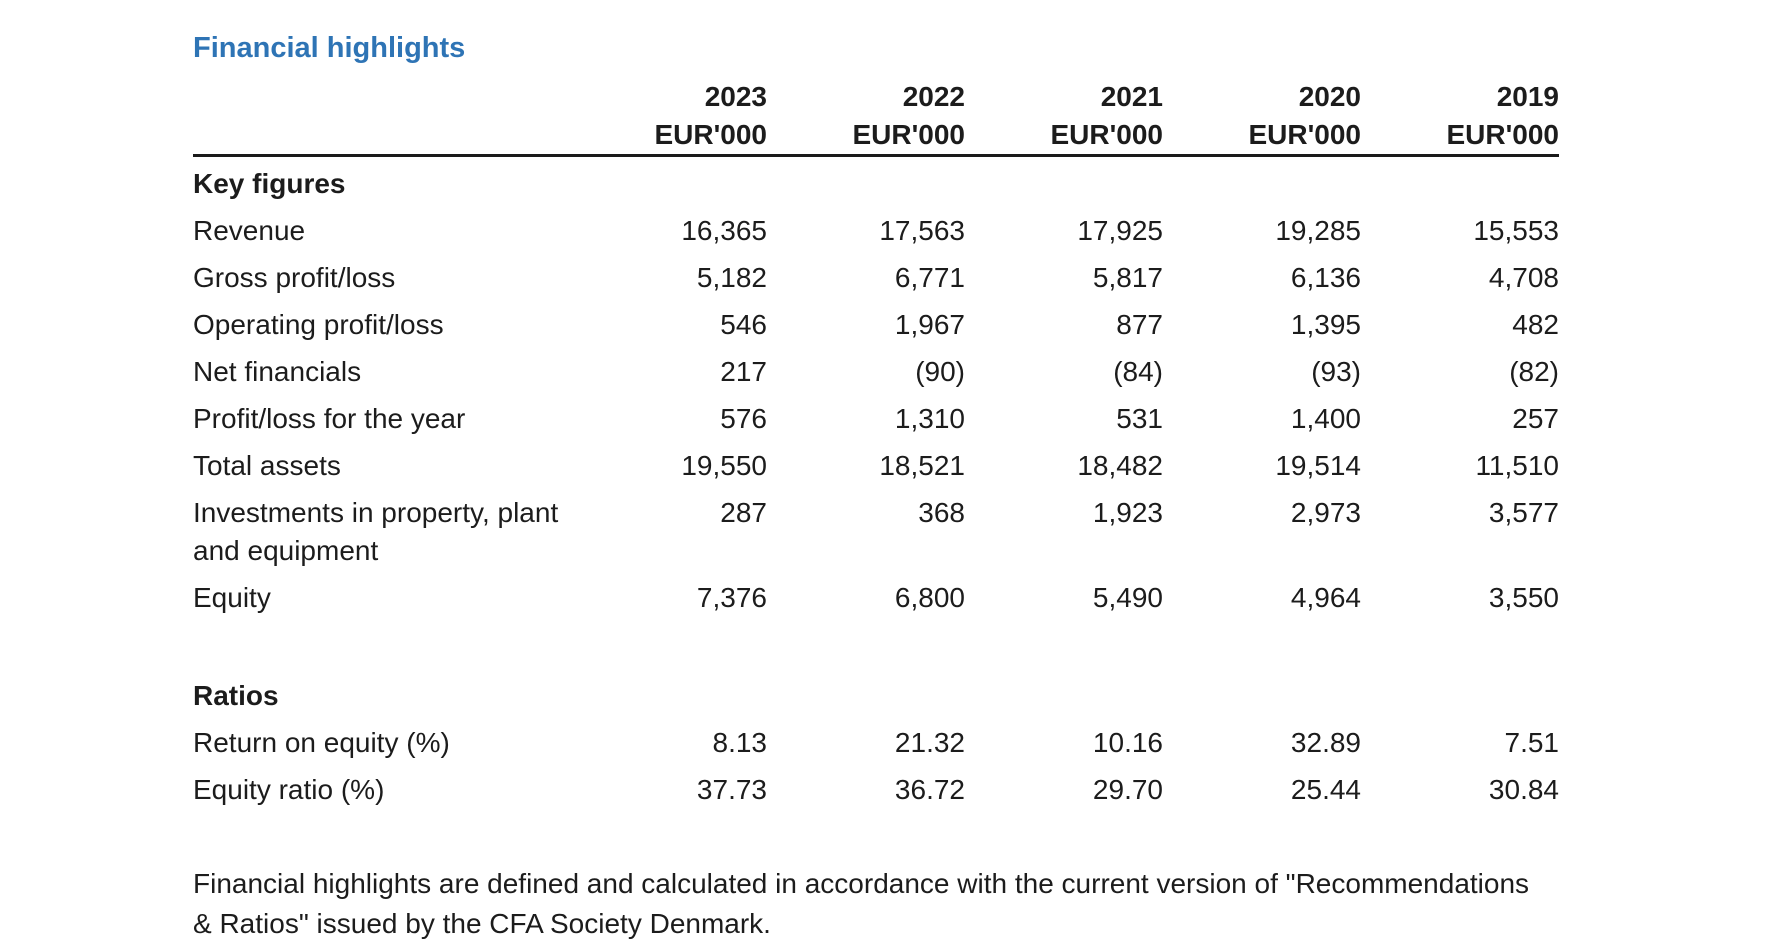 This screenshot has height=952, width=1788. What do you see at coordinates (1523, 789) in the screenshot?
I see `cell-value: 30.84` at bounding box center [1523, 789].